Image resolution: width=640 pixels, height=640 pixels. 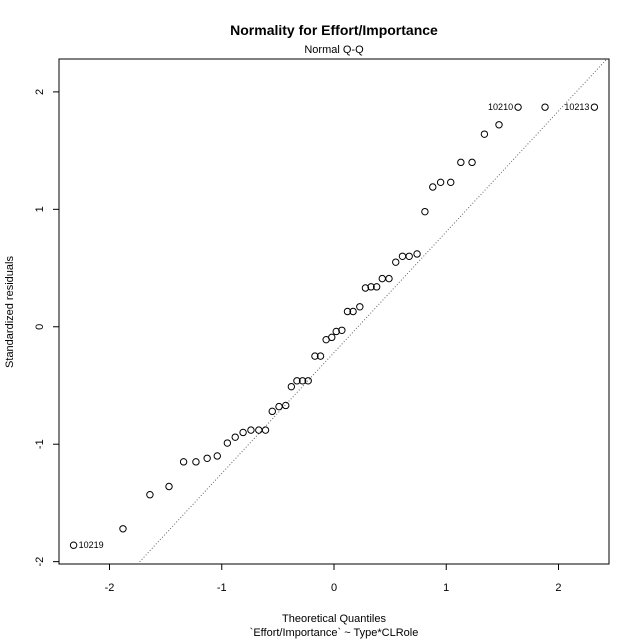 What do you see at coordinates (40, 209) in the screenshot?
I see `y-tick-label: 1` at bounding box center [40, 209].